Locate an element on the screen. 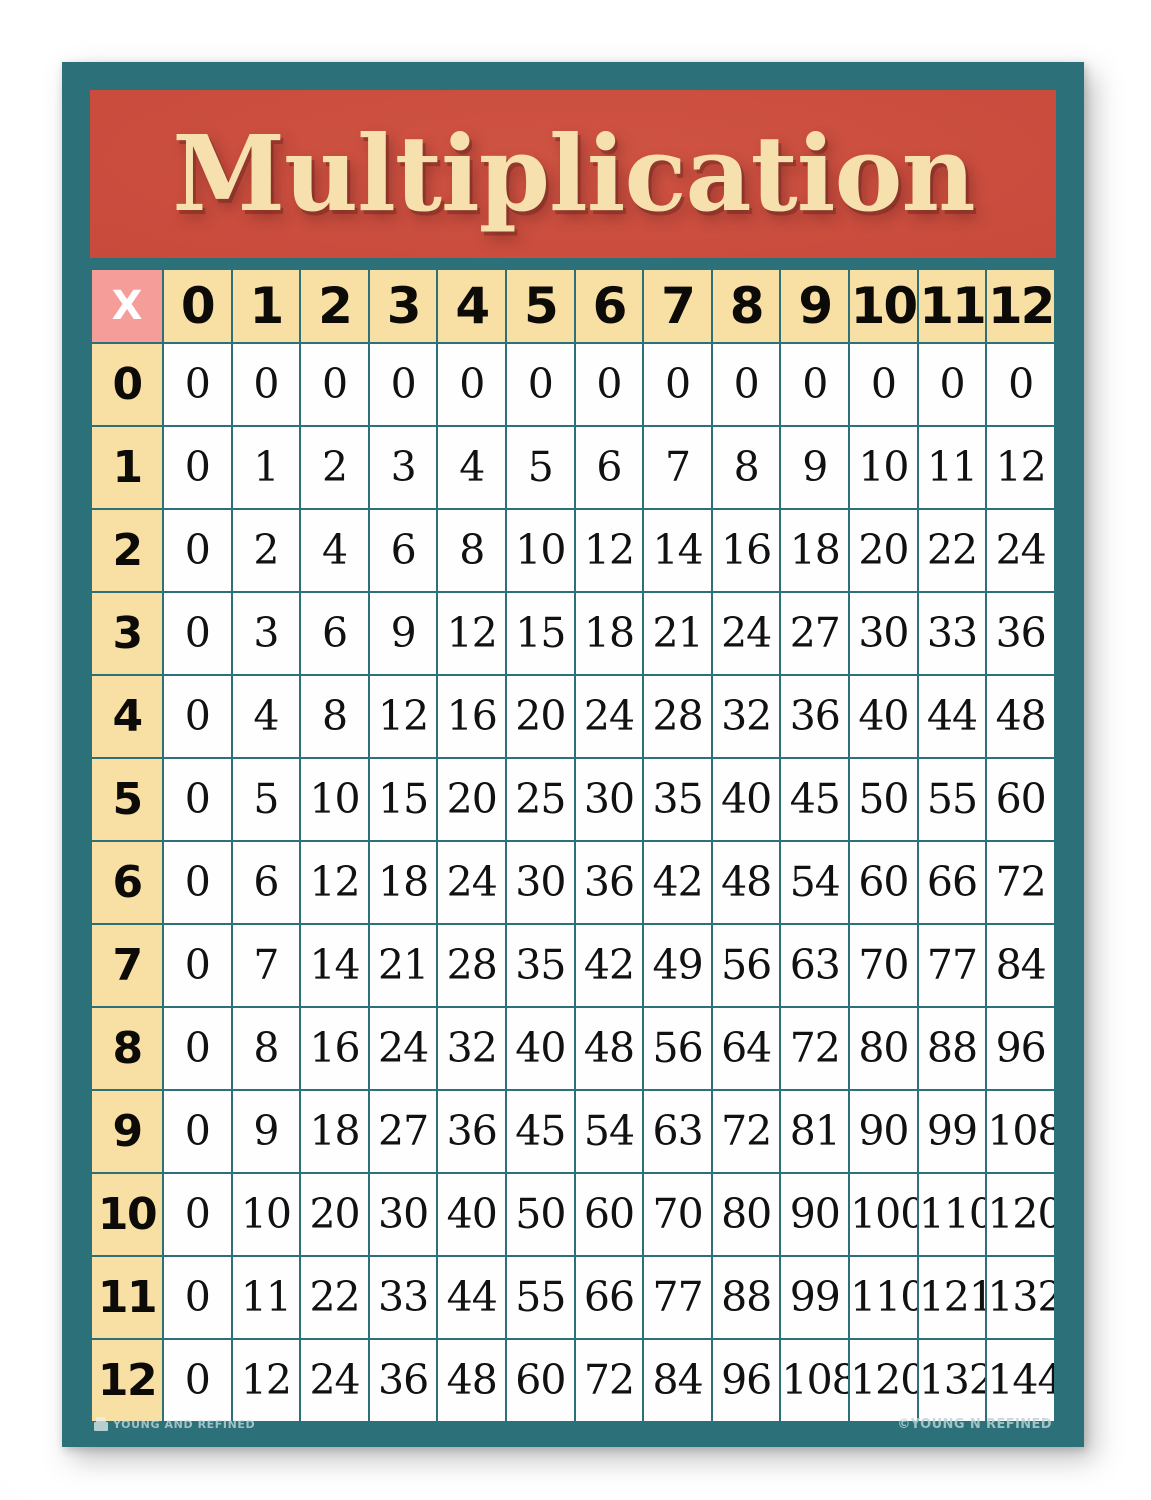 The width and height of the screenshot is (1151, 1500). product-cell: 32 is located at coordinates (472, 1048).